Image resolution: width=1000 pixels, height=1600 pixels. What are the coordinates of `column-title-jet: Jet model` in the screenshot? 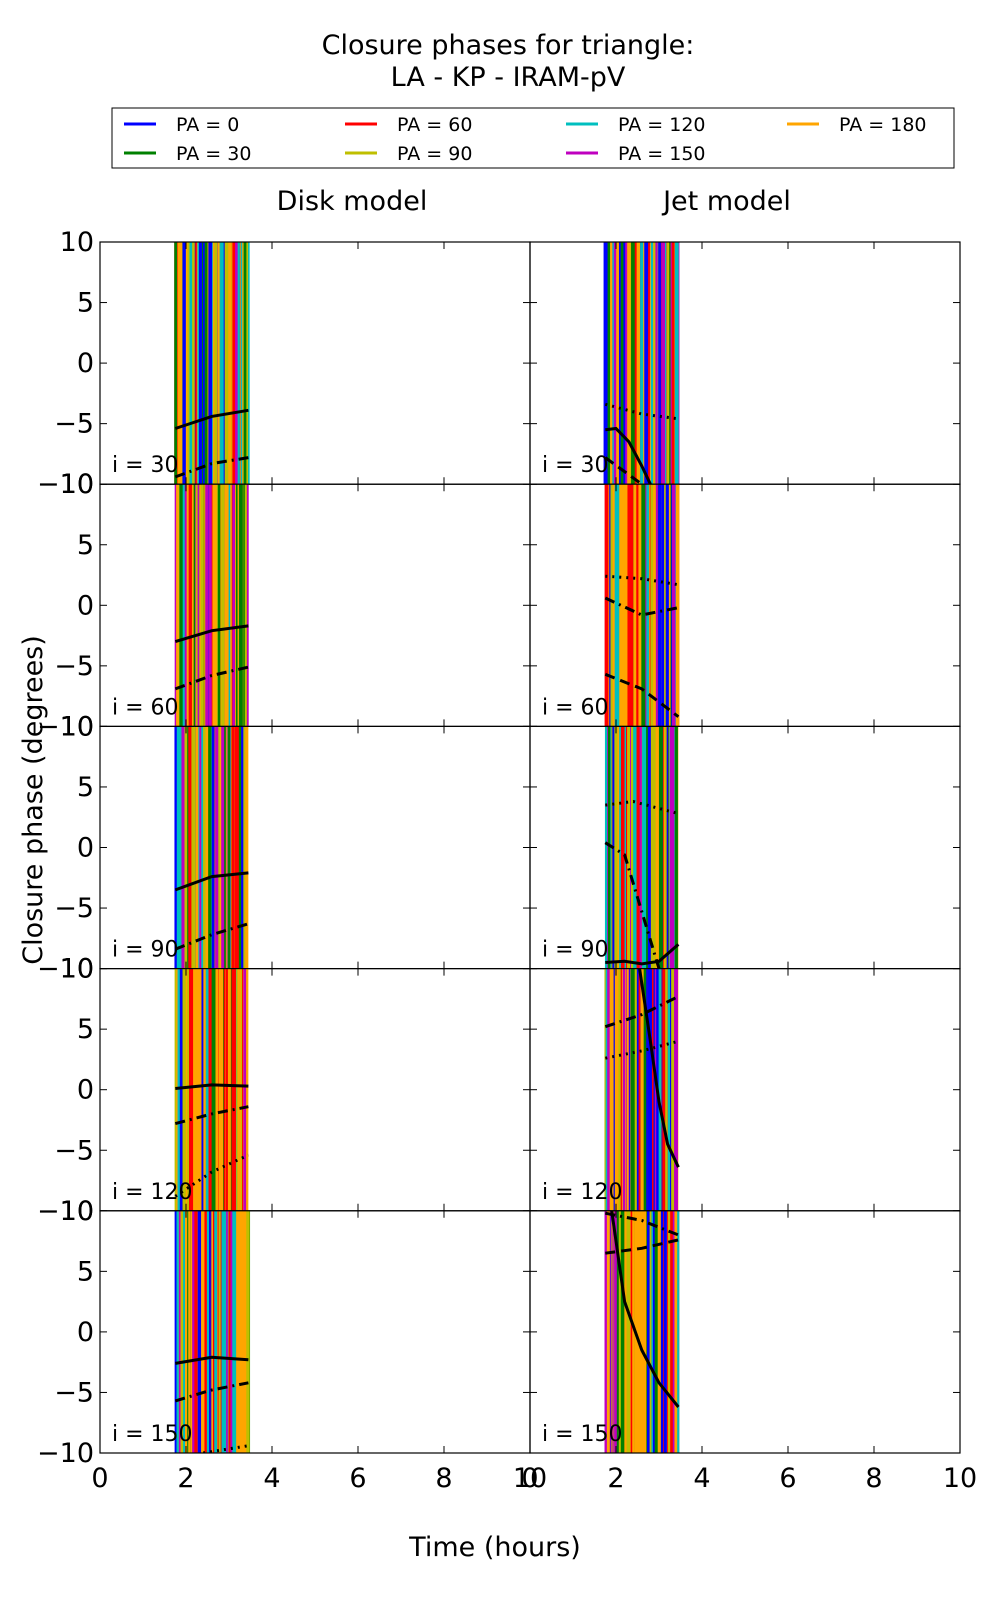 It's located at (726, 201).